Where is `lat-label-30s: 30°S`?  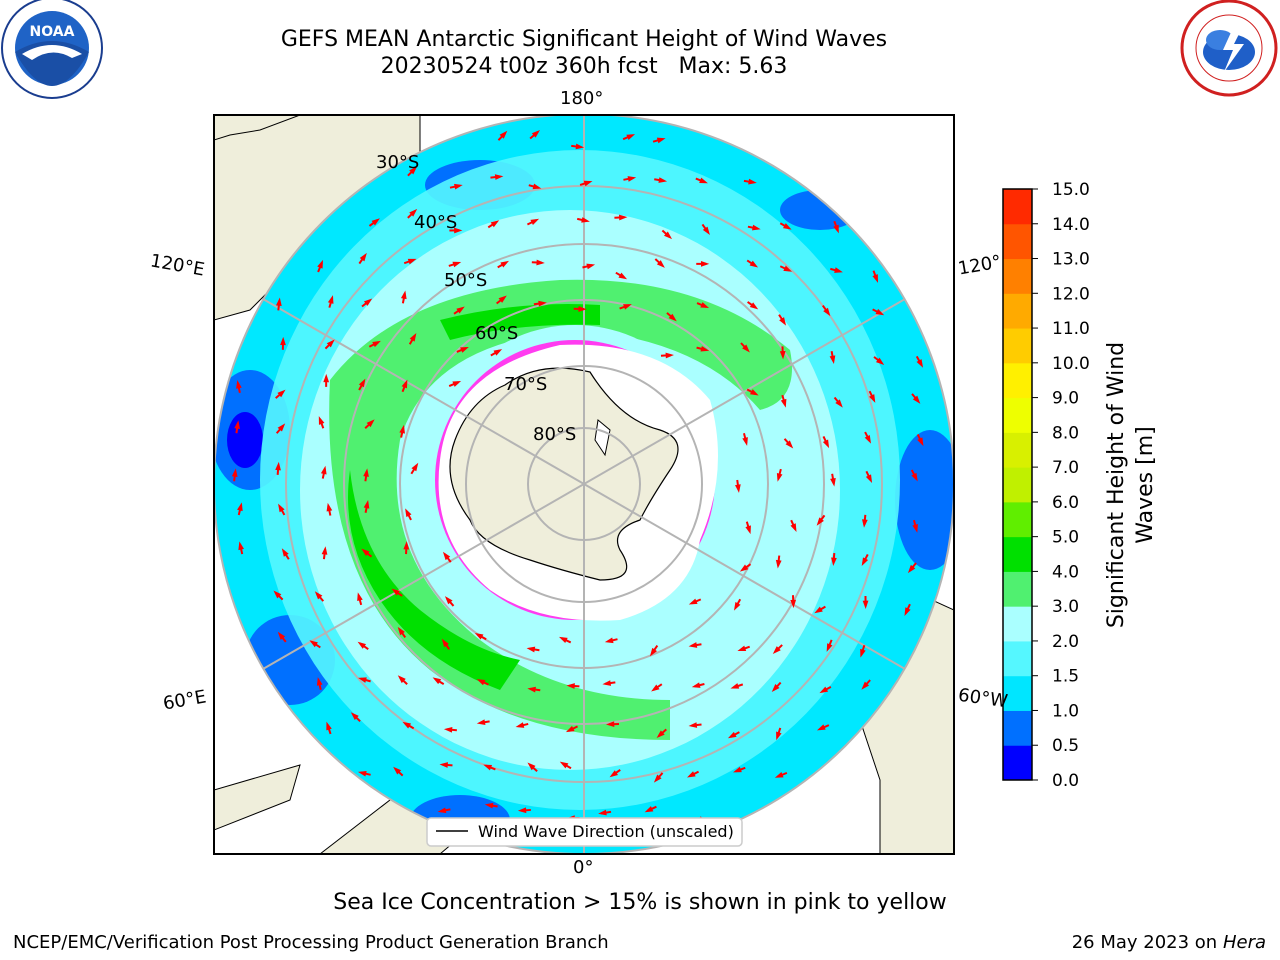 lat-label-30s: 30°S is located at coordinates (398, 162).